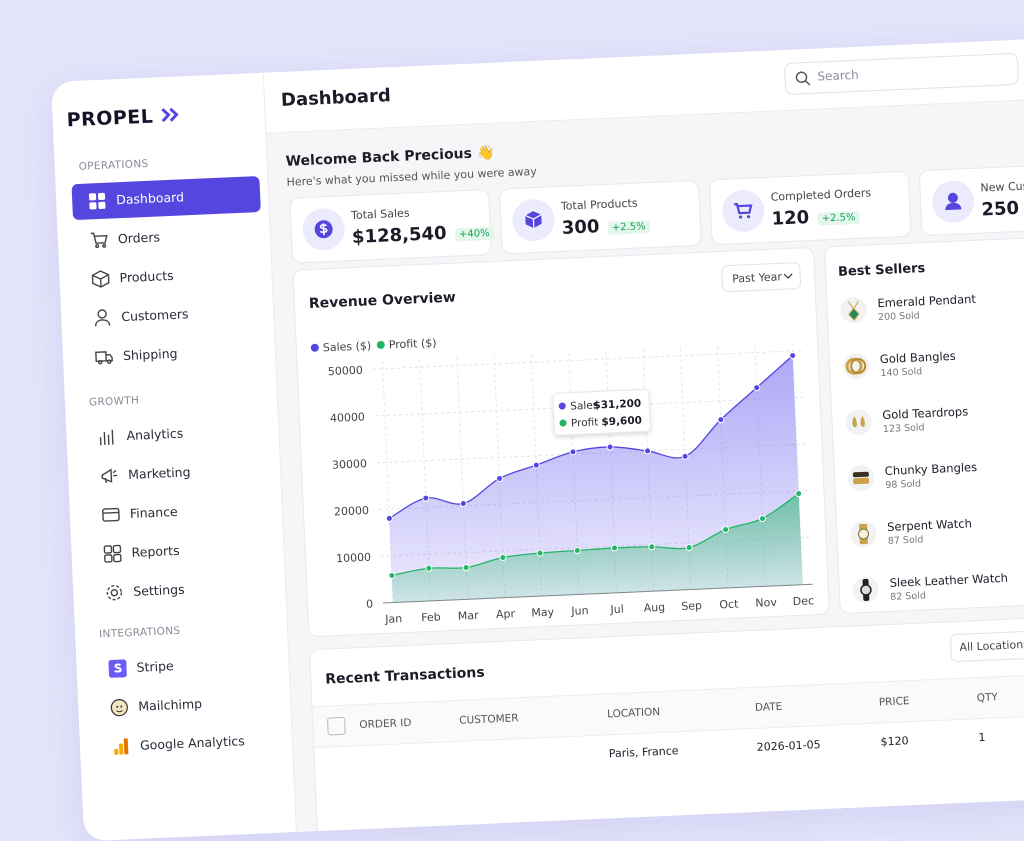 This screenshot has height=841, width=1024. Describe the element at coordinates (929, 525) in the screenshot. I see `product-name: Serpent Watch` at that location.